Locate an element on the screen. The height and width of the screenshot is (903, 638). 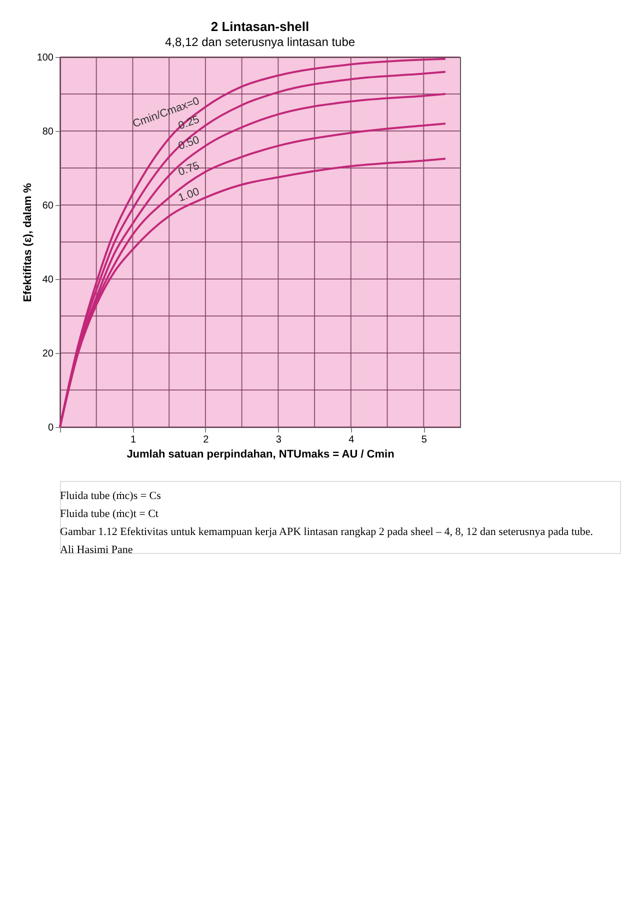
y-tick-label: 100 is located at coordinates (45, 58).